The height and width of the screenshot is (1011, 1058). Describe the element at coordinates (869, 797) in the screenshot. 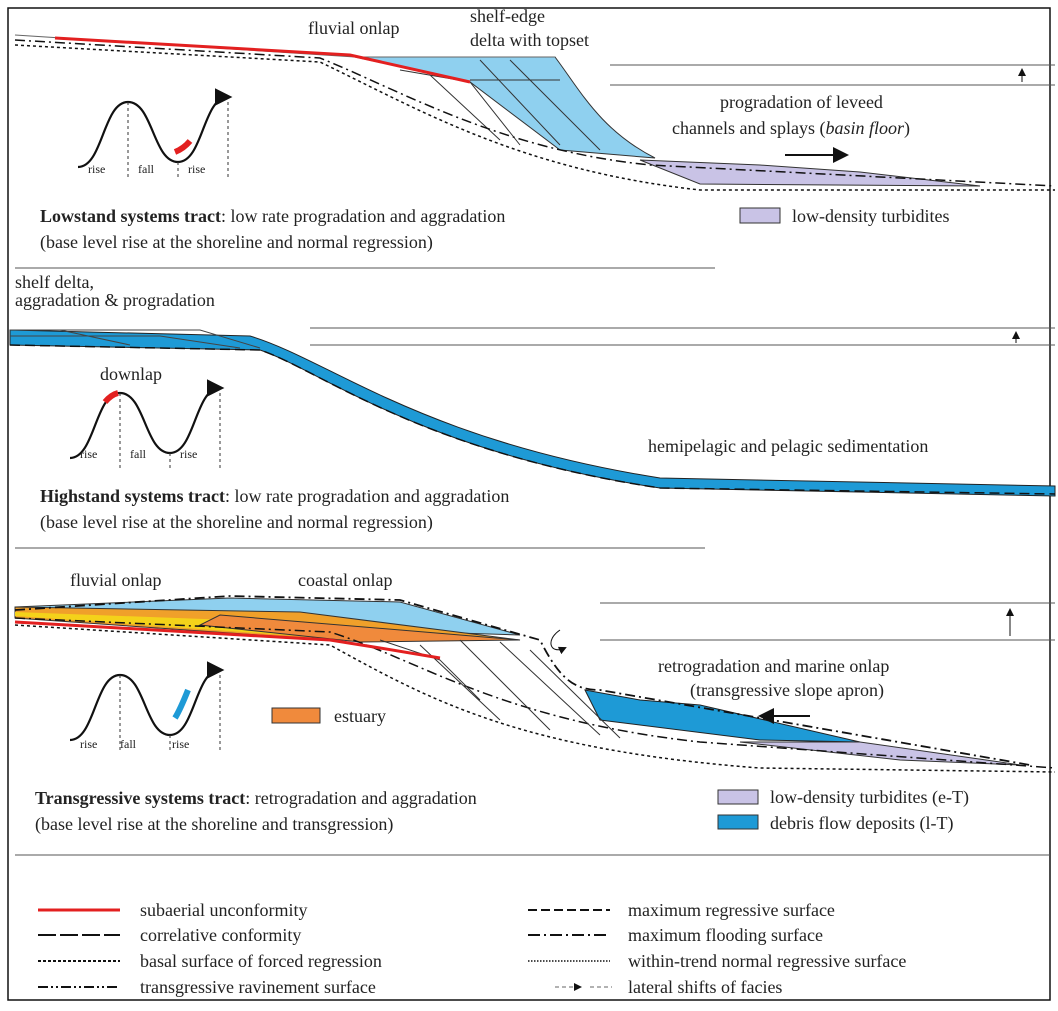

I see `key-label: low-density turbidites (e-T)` at that location.